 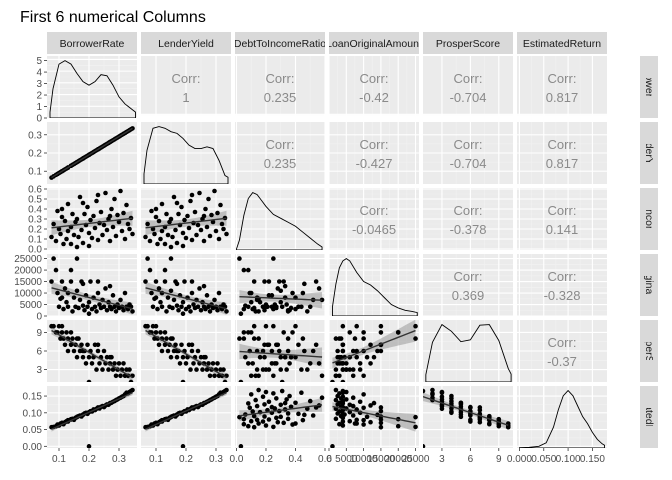 I want to click on panel-estimated-return-vs-loan-original-amount, so click(x=373, y=417).